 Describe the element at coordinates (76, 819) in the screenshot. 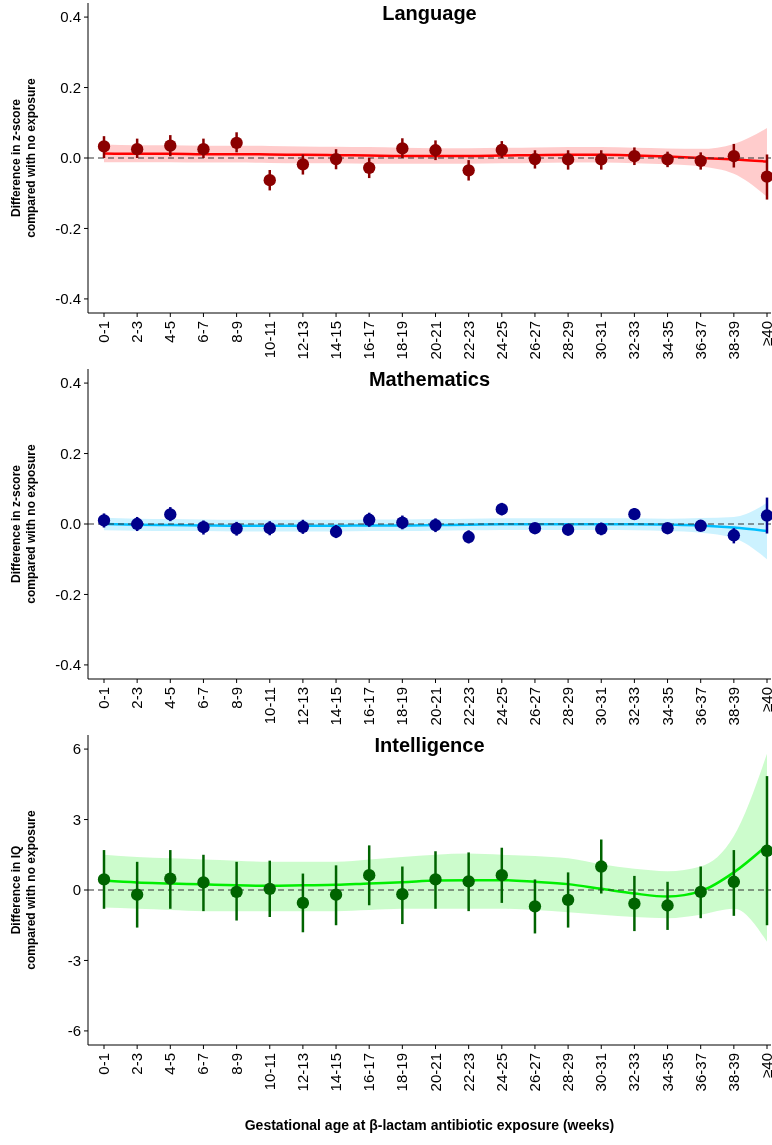

I see `y-tick-label: 3` at that location.